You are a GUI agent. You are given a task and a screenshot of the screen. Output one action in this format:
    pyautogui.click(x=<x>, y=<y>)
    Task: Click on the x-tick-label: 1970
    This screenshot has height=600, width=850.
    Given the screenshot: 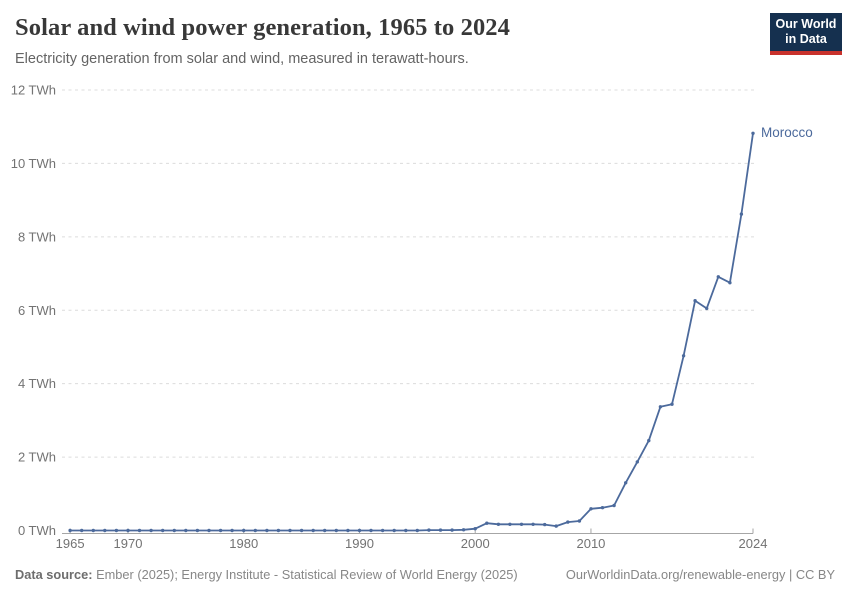 What is the action you would take?
    pyautogui.click(x=128, y=543)
    